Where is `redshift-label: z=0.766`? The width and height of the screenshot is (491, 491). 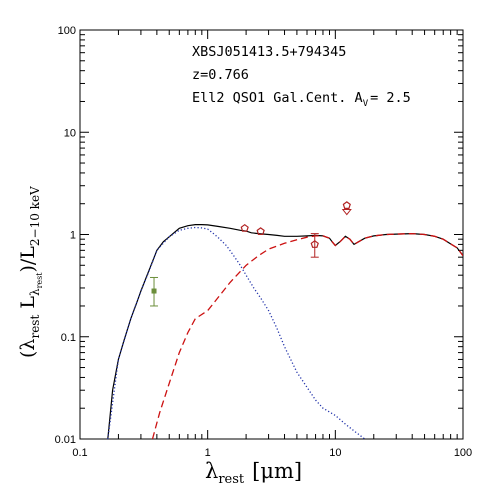
redshift-label: z=0.766 is located at coordinates (220, 75).